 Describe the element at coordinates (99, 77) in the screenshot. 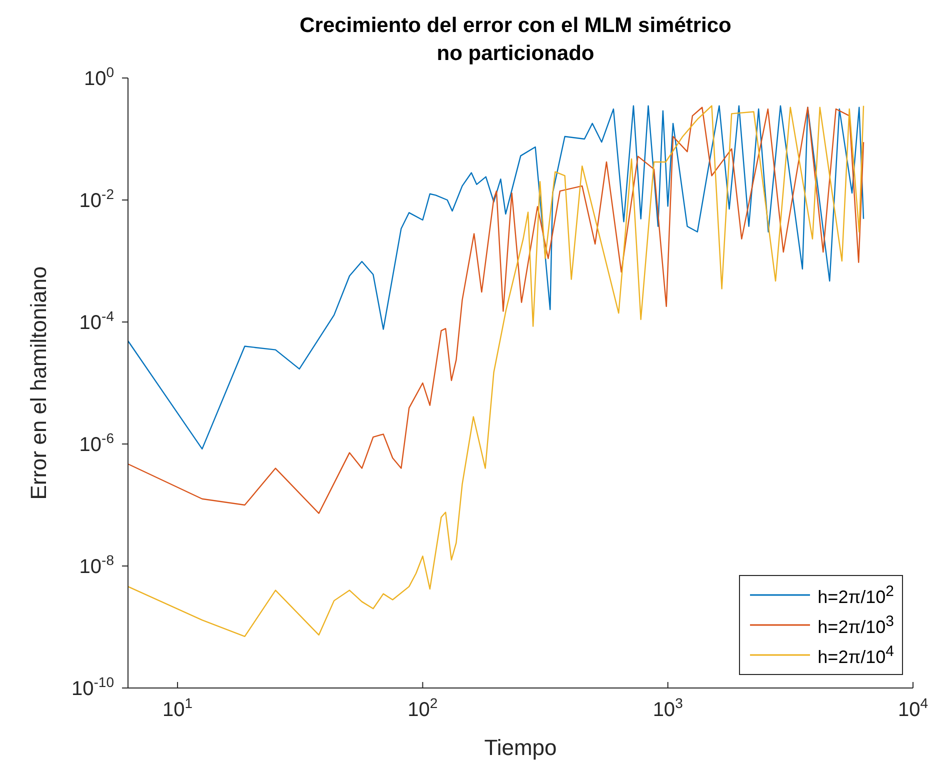

I see `y-tick-label: 10$^{0}$` at that location.